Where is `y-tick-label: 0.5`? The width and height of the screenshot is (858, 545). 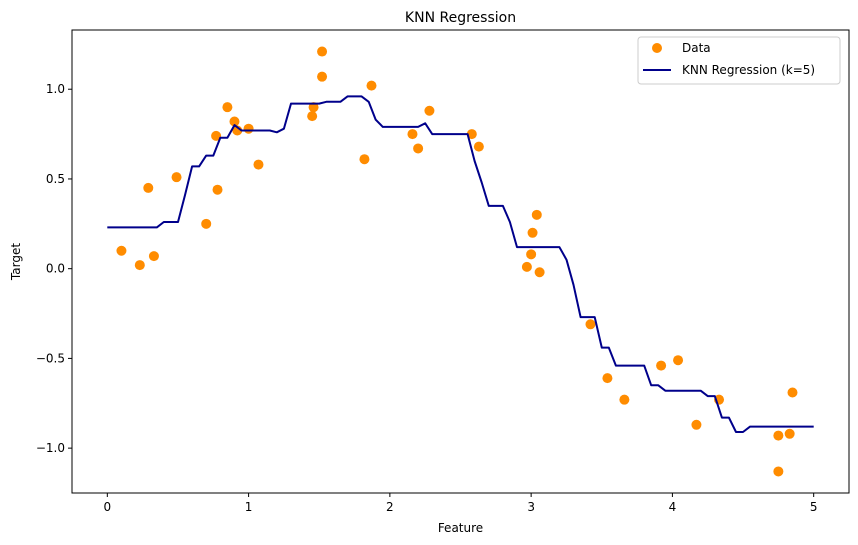
y-tick-label: 0.5 is located at coordinates (55, 179).